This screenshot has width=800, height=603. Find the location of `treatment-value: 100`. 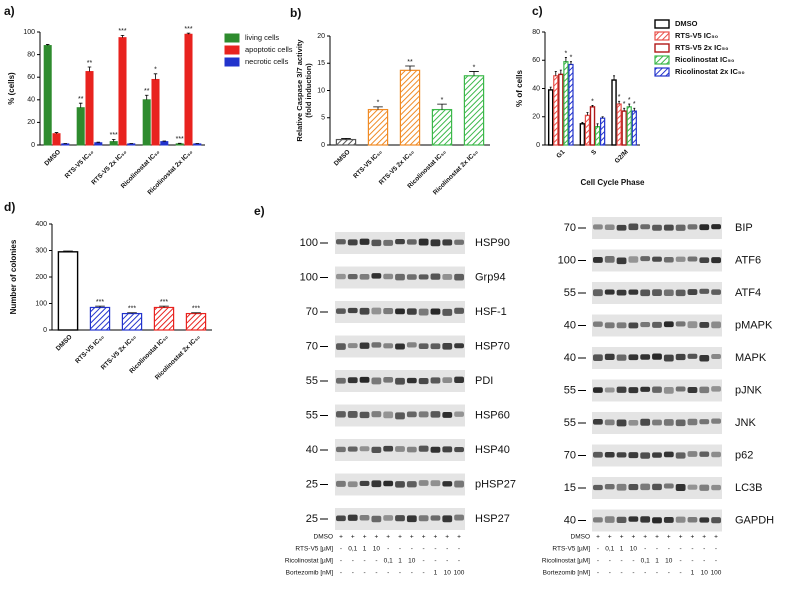

treatment-value: 100 is located at coordinates (716, 573).